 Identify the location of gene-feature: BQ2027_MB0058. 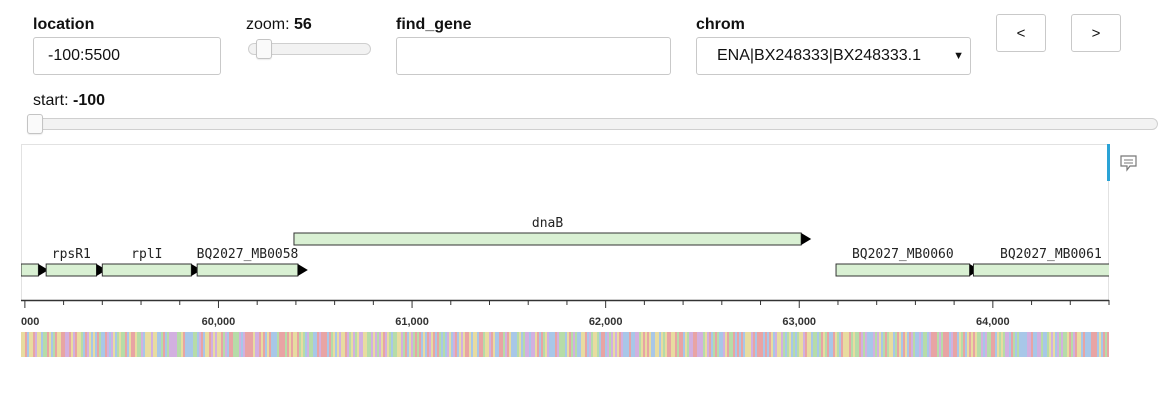
(252, 262).